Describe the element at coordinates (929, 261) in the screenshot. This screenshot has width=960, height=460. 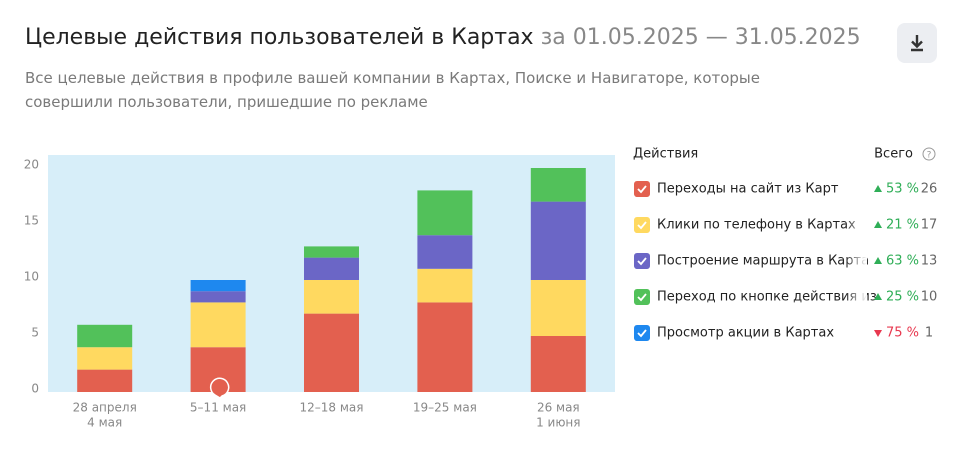
I see `total-label: 13` at that location.